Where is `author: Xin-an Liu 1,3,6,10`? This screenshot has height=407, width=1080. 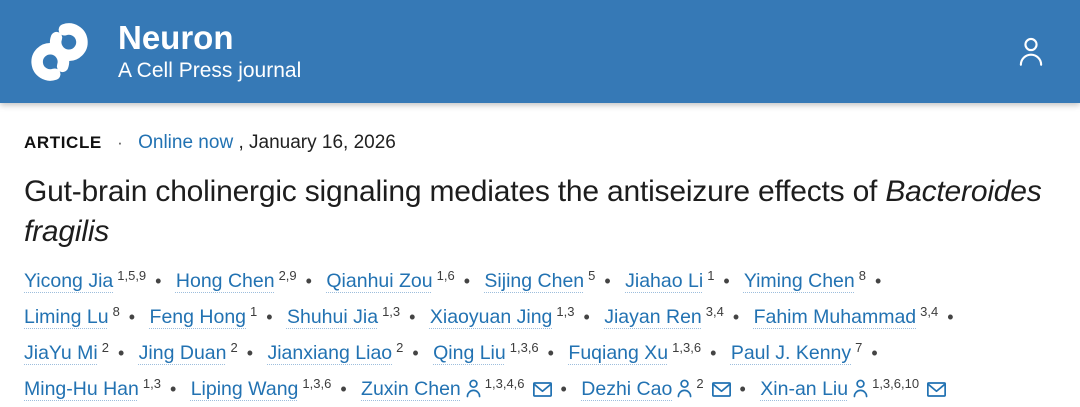
author: Xin-an Liu 1,3,6,10 is located at coordinates (853, 388).